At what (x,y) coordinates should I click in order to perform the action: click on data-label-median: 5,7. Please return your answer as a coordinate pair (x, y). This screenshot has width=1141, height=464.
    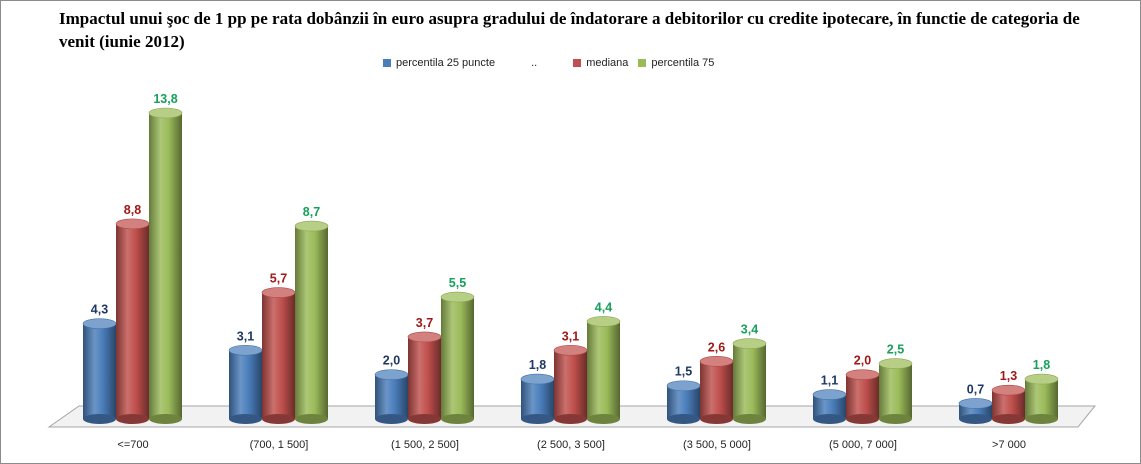
    Looking at the image, I should click on (278, 279).